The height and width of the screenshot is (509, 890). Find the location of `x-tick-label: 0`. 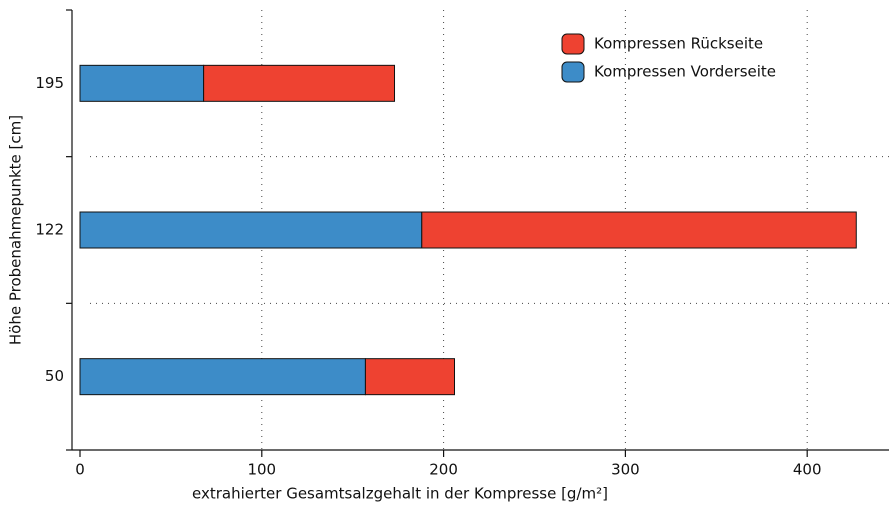

x-tick-label: 0 is located at coordinates (80, 470).